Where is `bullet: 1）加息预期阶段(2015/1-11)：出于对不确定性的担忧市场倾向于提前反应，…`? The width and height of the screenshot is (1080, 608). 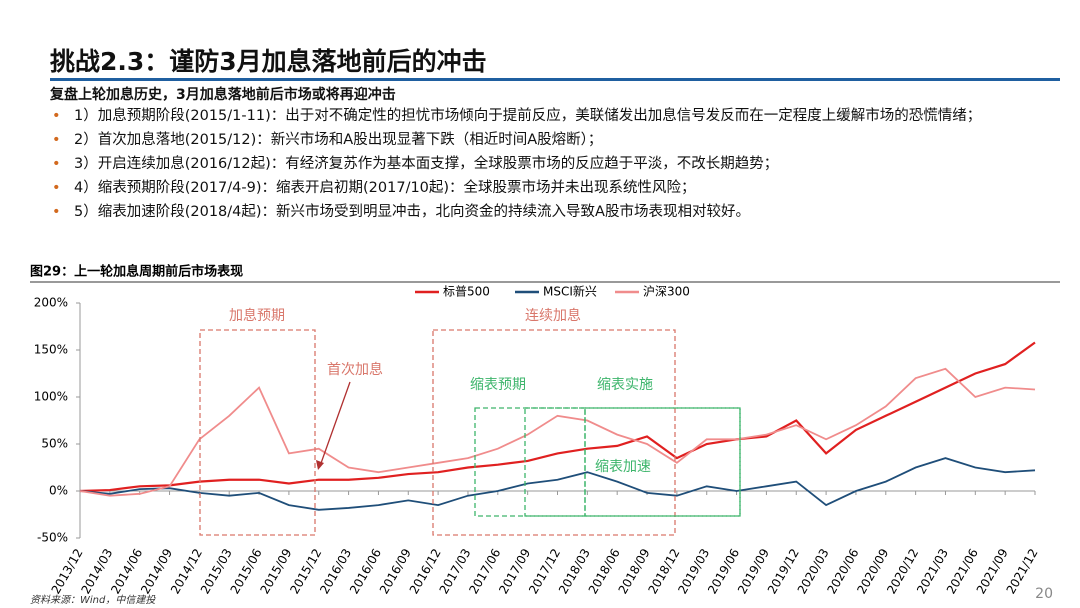 bullet: 1）加息预期阶段(2015/1-11)：出于对不确定性的担忧市场倾向于提前反应，… is located at coordinates (543, 116).